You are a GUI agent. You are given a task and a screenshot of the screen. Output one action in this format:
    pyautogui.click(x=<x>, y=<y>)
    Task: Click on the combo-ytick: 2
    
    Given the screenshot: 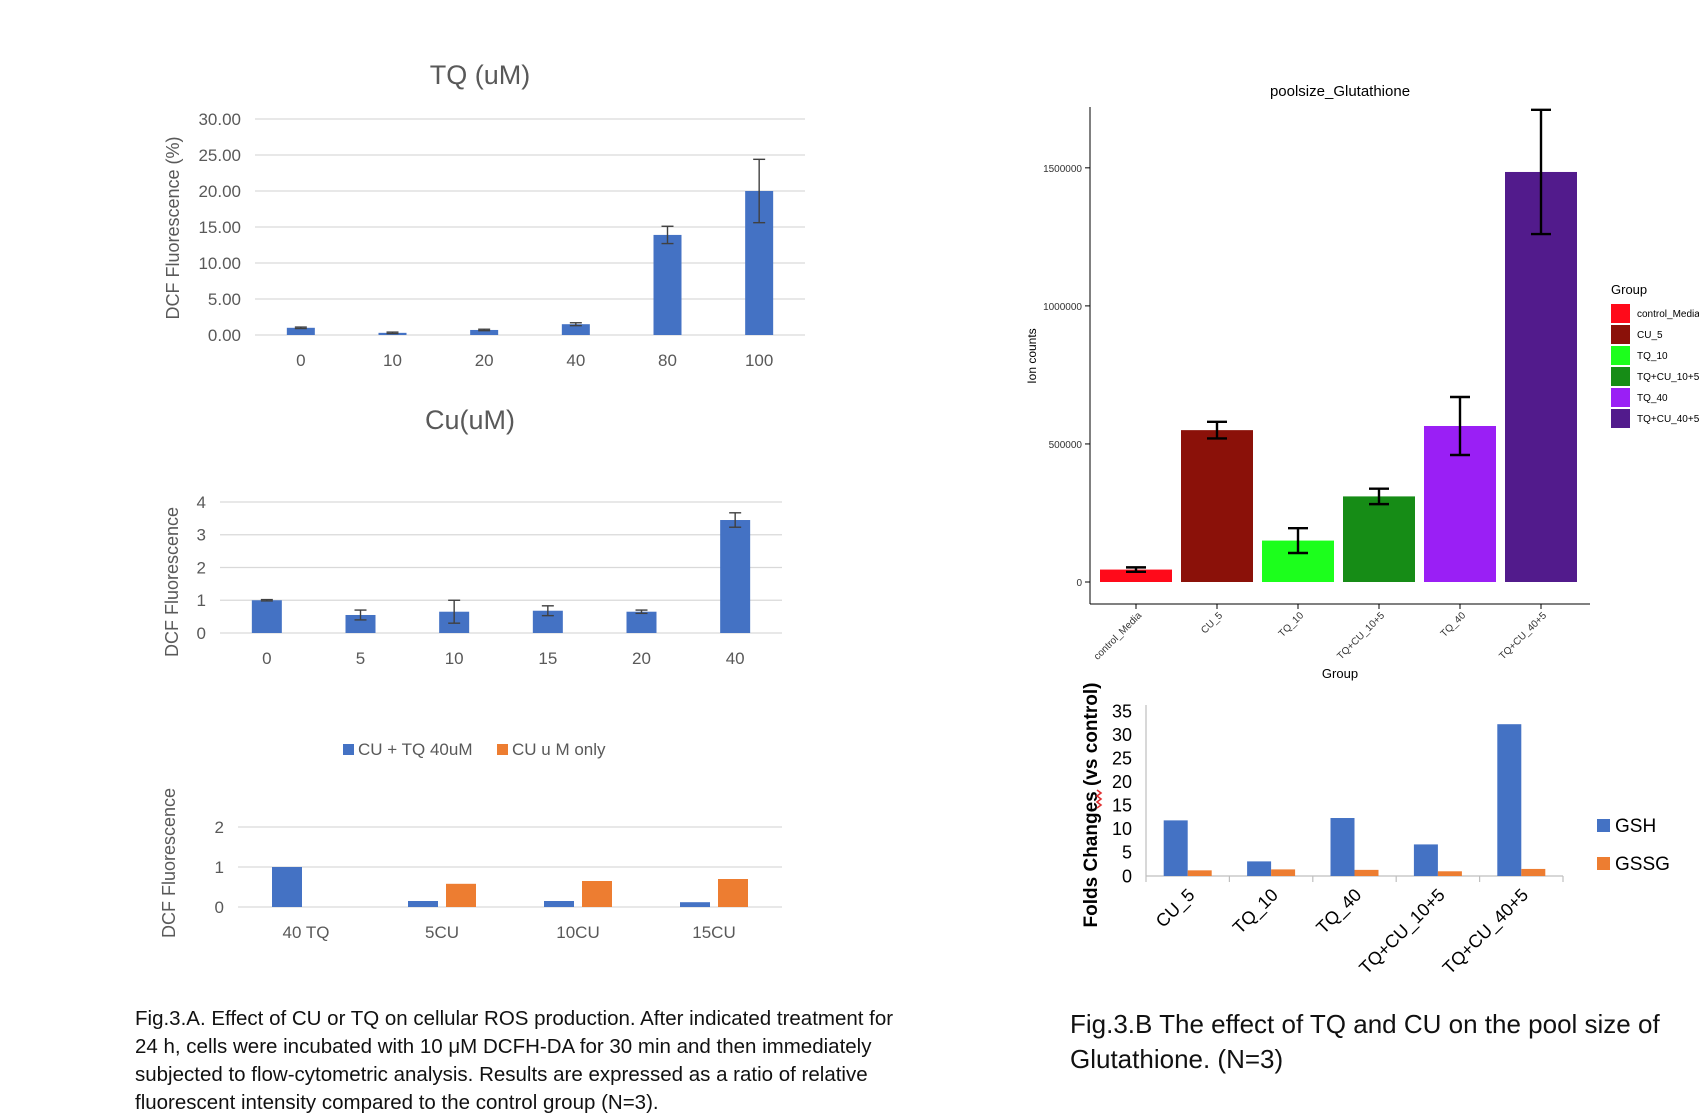 What is the action you would take?
    pyautogui.click(x=219, y=827)
    